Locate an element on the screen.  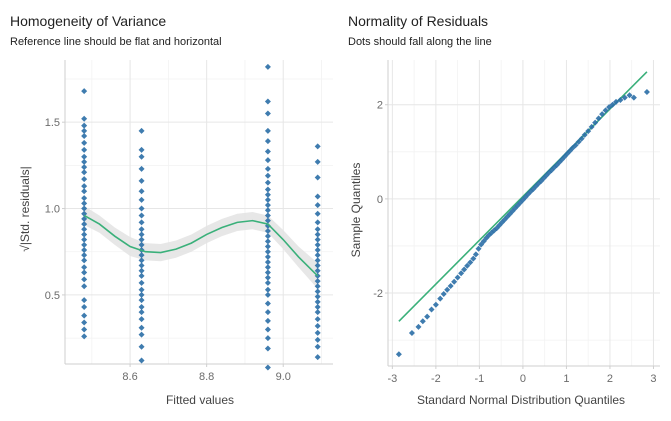
y-tick-label: 1.5 is located at coordinates (52, 123).